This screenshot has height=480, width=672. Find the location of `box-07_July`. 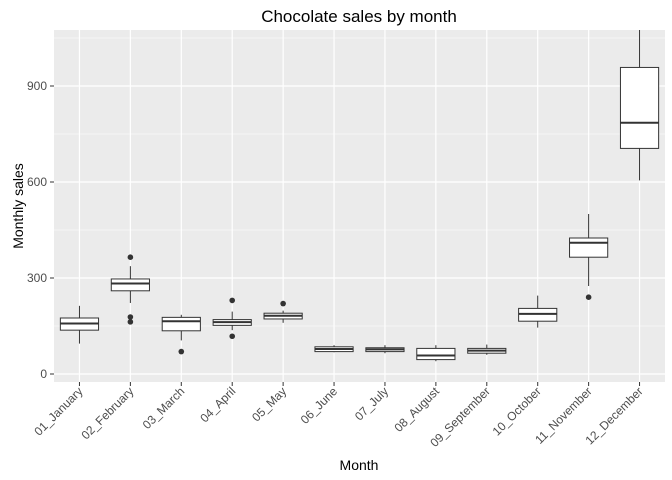

box-07_July is located at coordinates (385, 349).